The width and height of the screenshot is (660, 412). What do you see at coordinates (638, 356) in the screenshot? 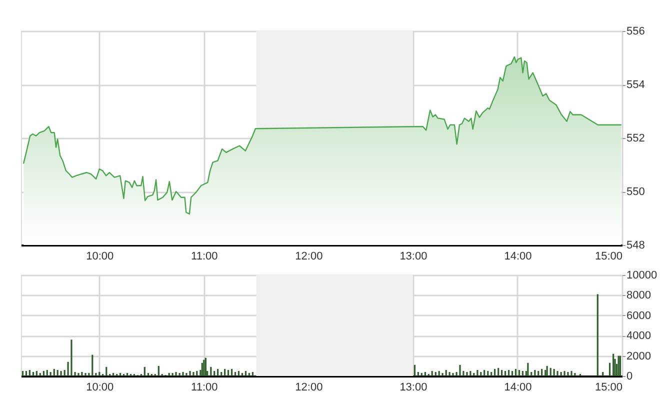
I see `y-tick-label: 2000` at bounding box center [638, 356].